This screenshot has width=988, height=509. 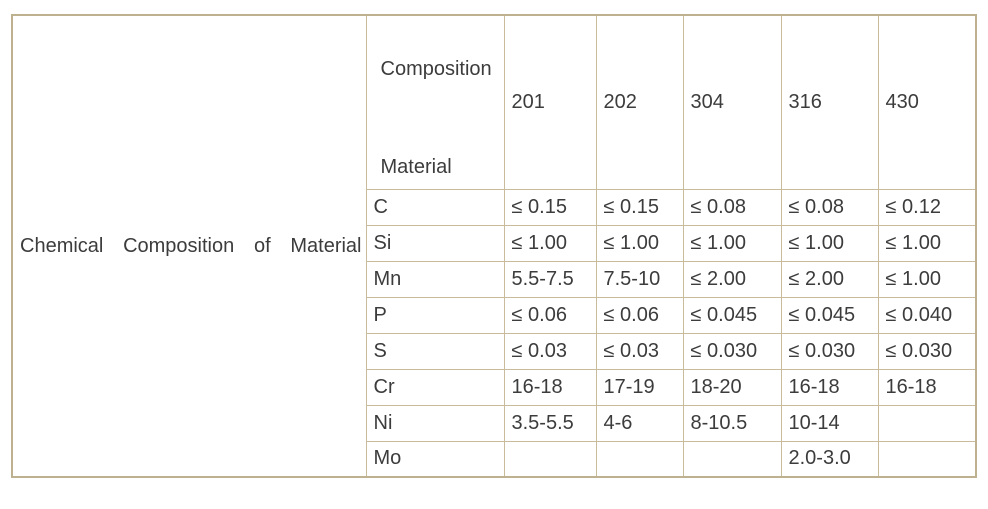 What do you see at coordinates (435, 279) in the screenshot?
I see `element-label-cell: Mn` at bounding box center [435, 279].